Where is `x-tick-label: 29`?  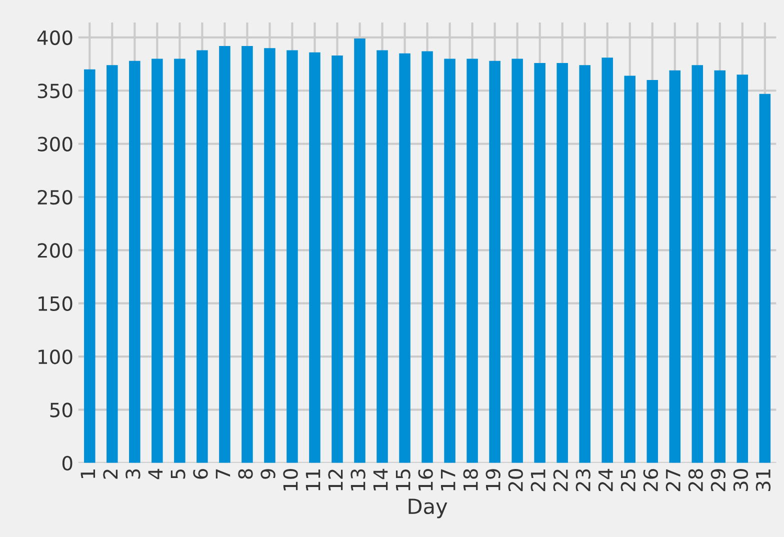
x-tick-label: 29 is located at coordinates (718, 480).